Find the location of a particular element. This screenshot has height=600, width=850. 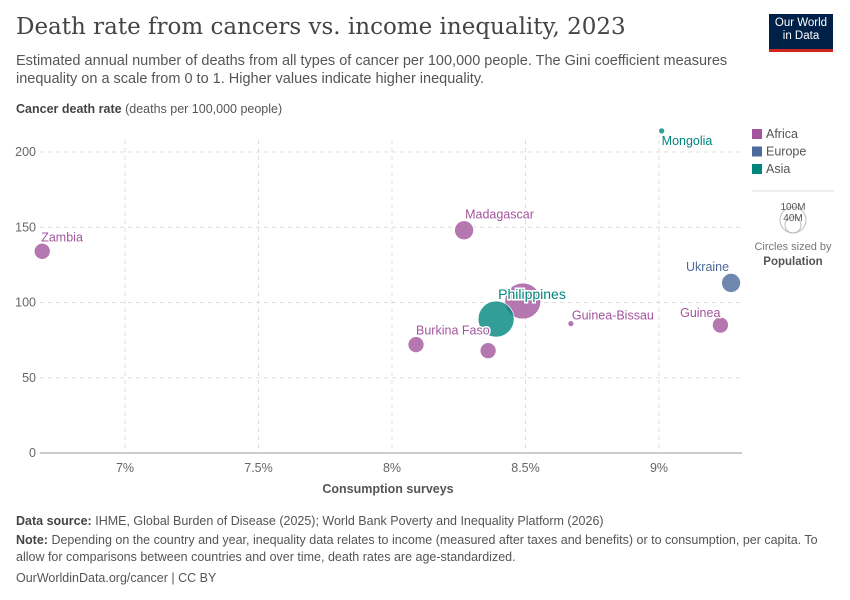

point-label: Philippines is located at coordinates (532, 294).